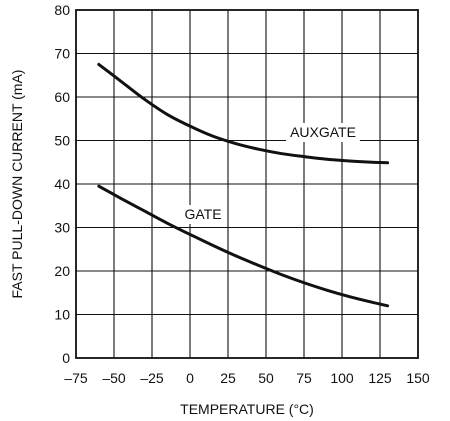 Image resolution: width=450 pixels, height=421 pixels. What do you see at coordinates (66, 358) in the screenshot?
I see `y-tick-label: 0` at bounding box center [66, 358].